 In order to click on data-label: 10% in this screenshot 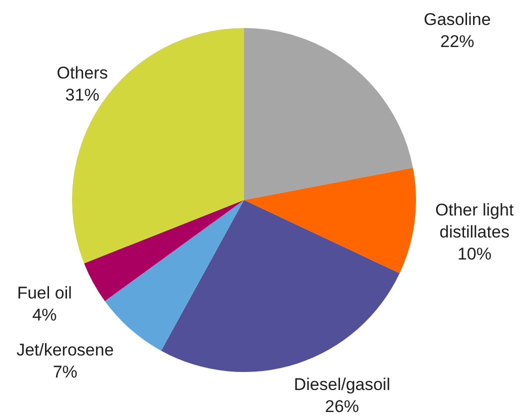, I will do `click(474, 254)`.